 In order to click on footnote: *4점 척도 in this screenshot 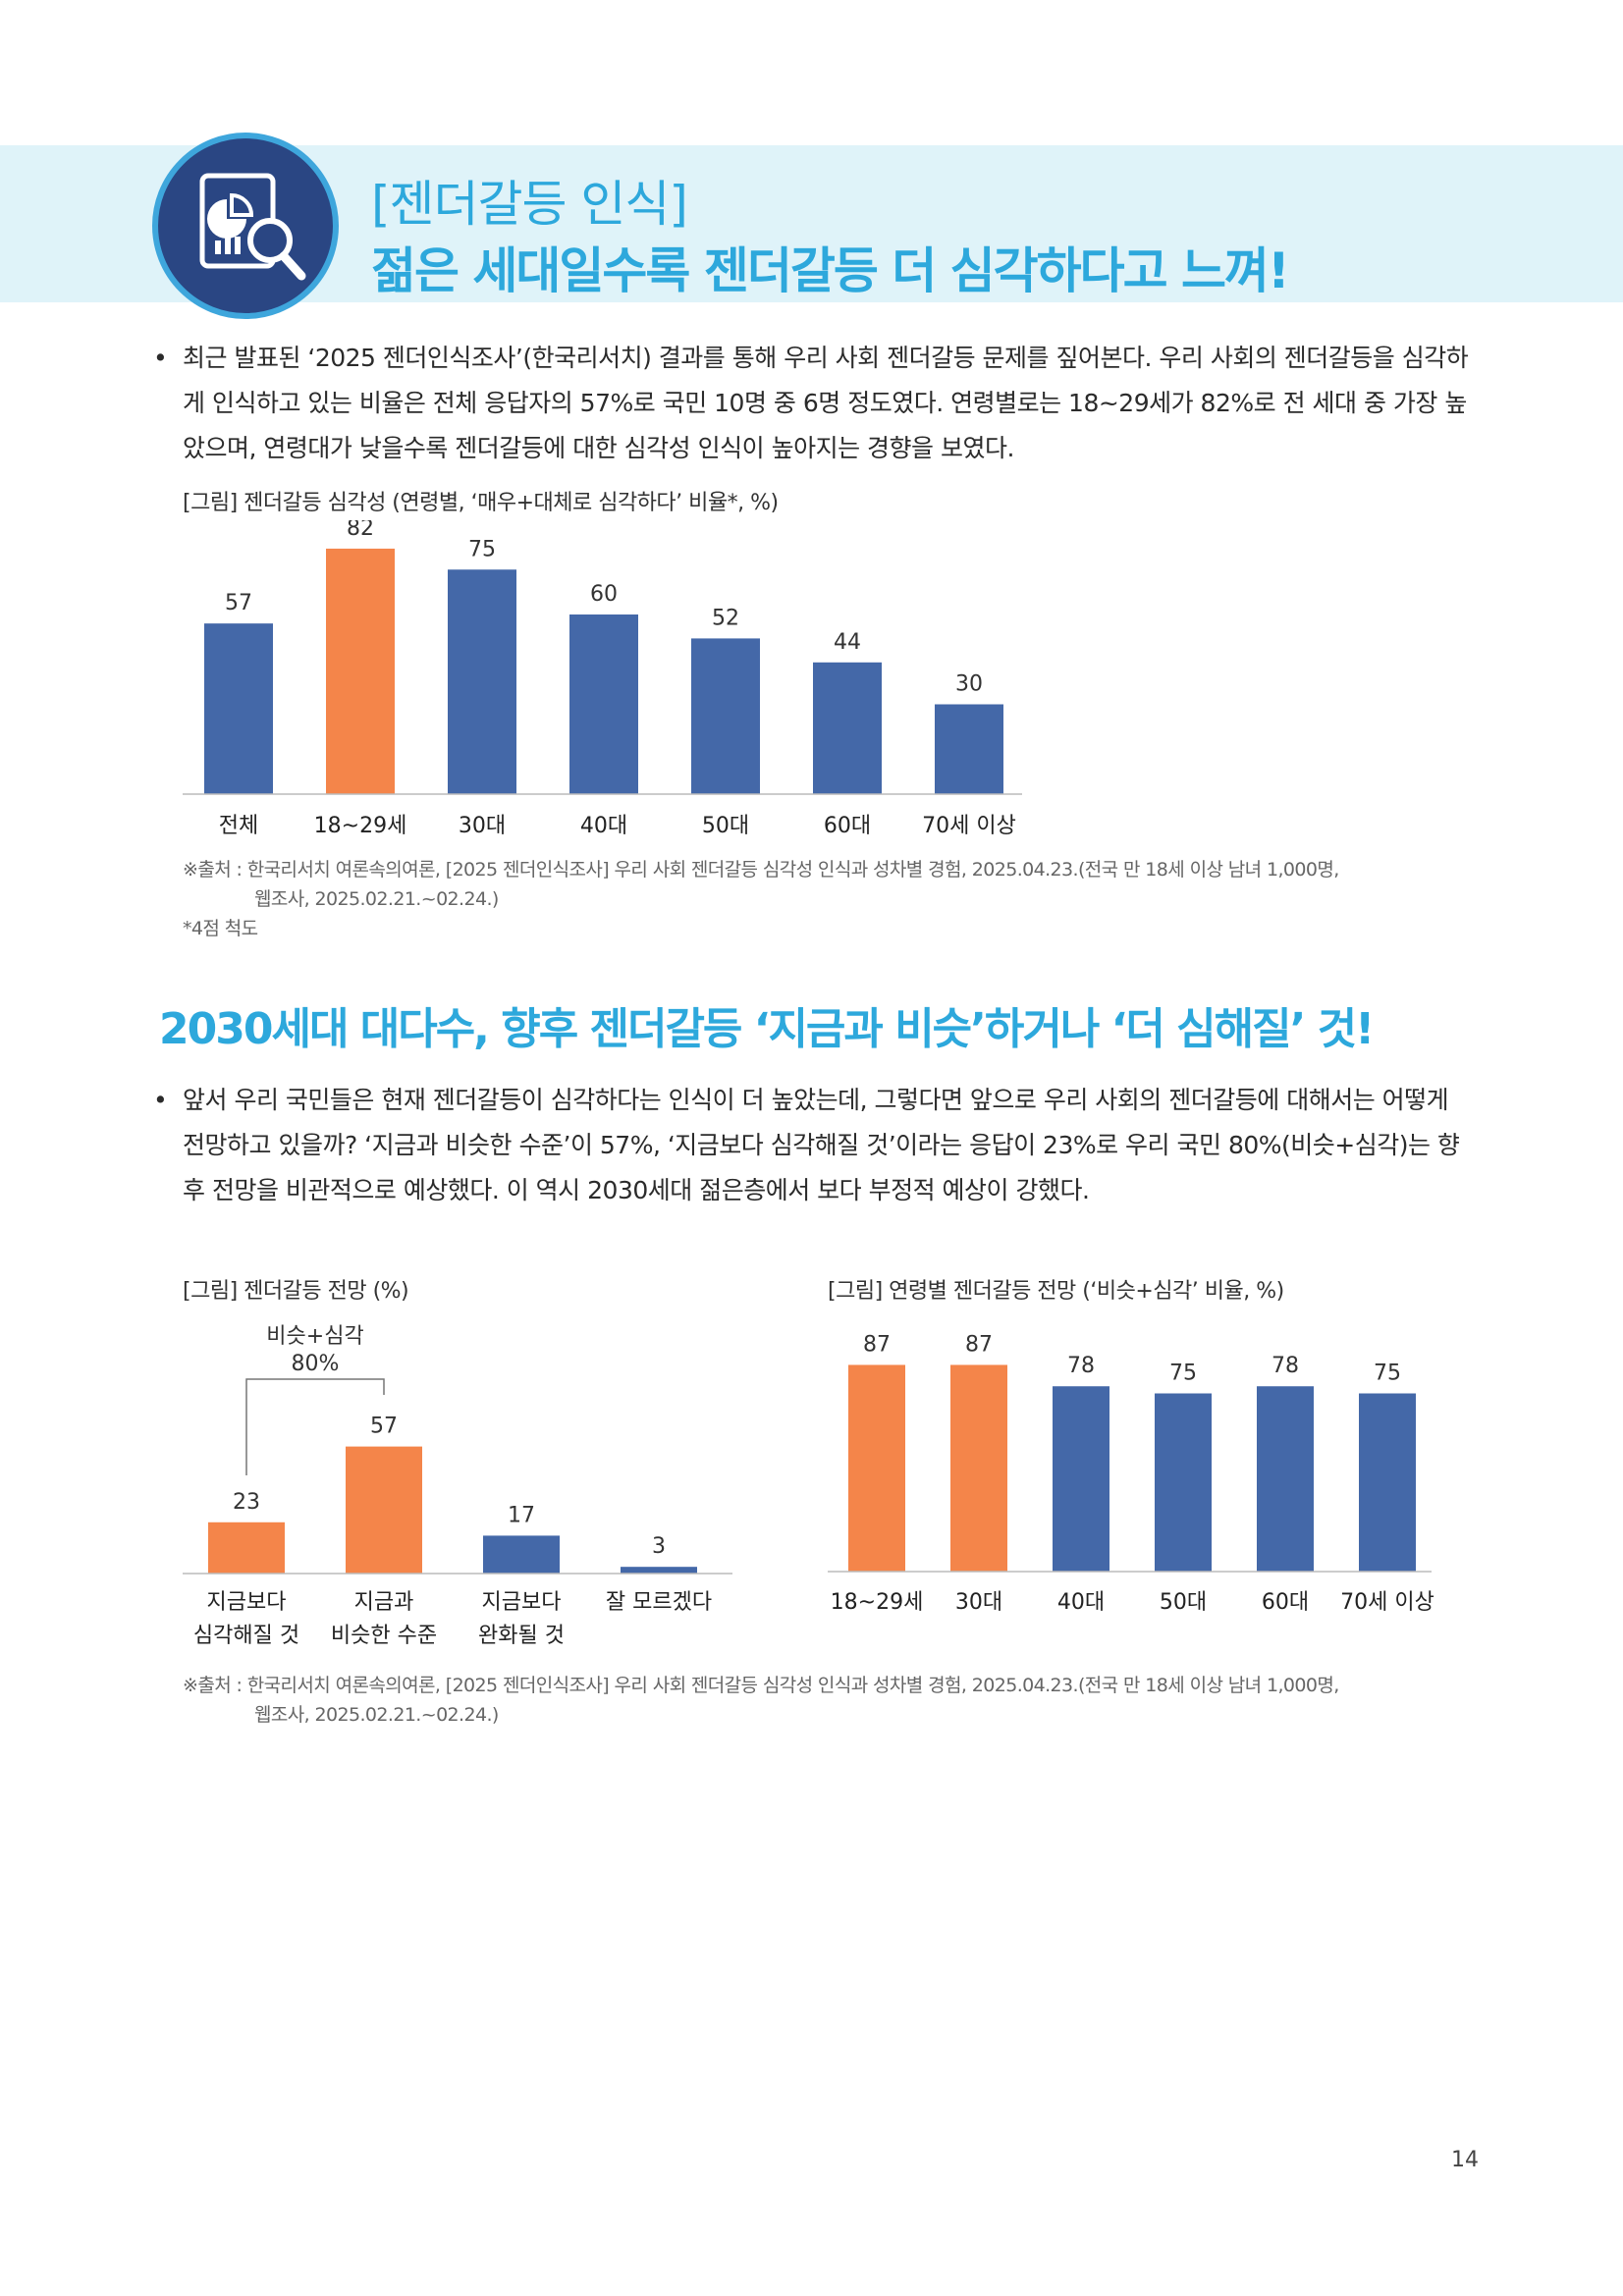, I will do `click(220, 928)`.